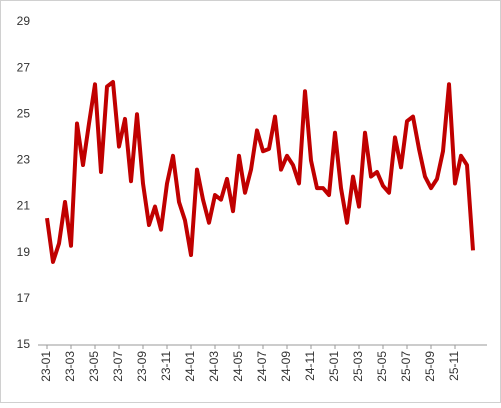  I want to click on y-tick-label: 23, so click(24, 160).